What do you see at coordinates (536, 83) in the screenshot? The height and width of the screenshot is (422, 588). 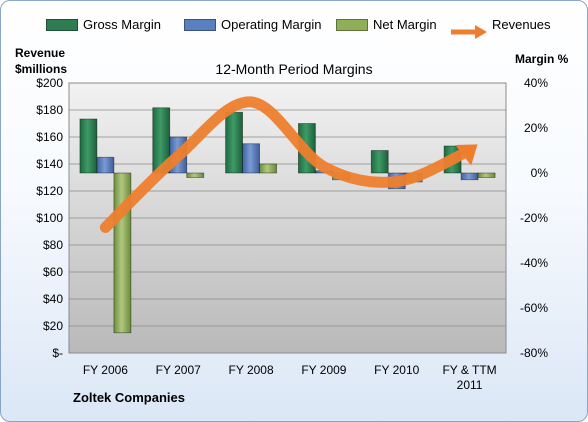 I see `right-tick-label: 40%` at bounding box center [536, 83].